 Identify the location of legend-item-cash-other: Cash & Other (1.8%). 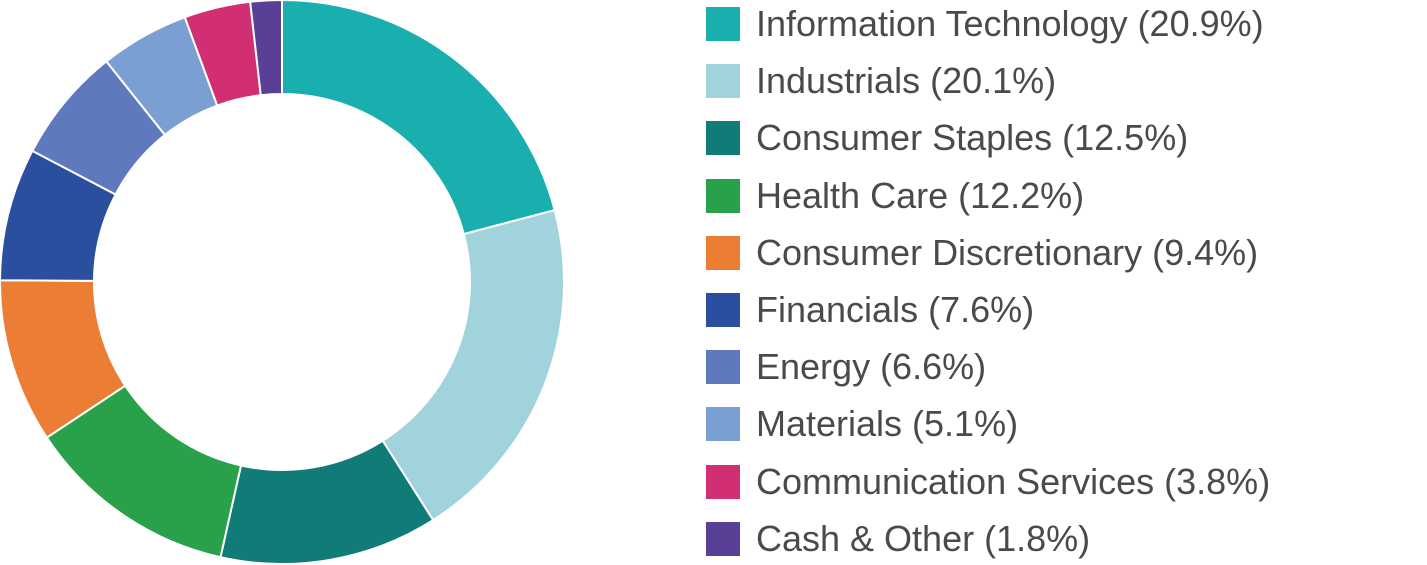
(1063, 538).